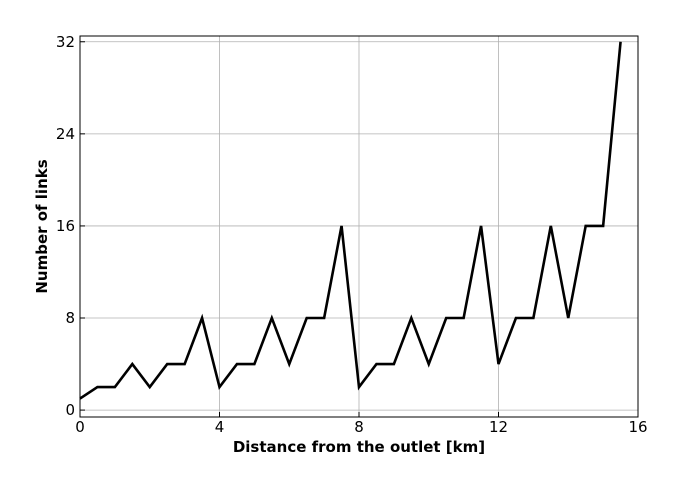 The height and width of the screenshot is (491, 684). Describe the element at coordinates (359, 447) in the screenshot. I see `x-axis-label: Distance from the outlet [km]` at that location.